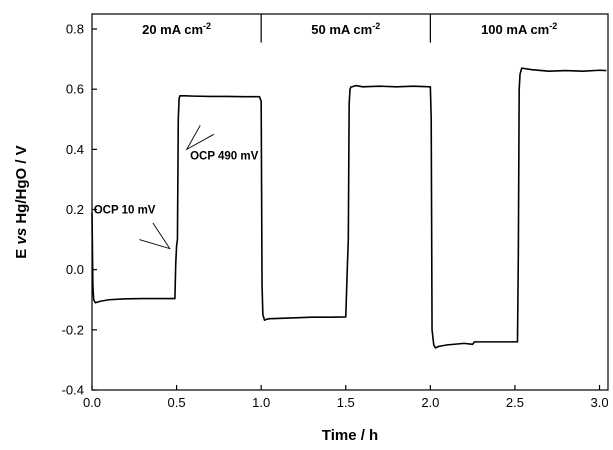  What do you see at coordinates (73, 390) in the screenshot?
I see `y-tick-label: -0.4` at bounding box center [73, 390].